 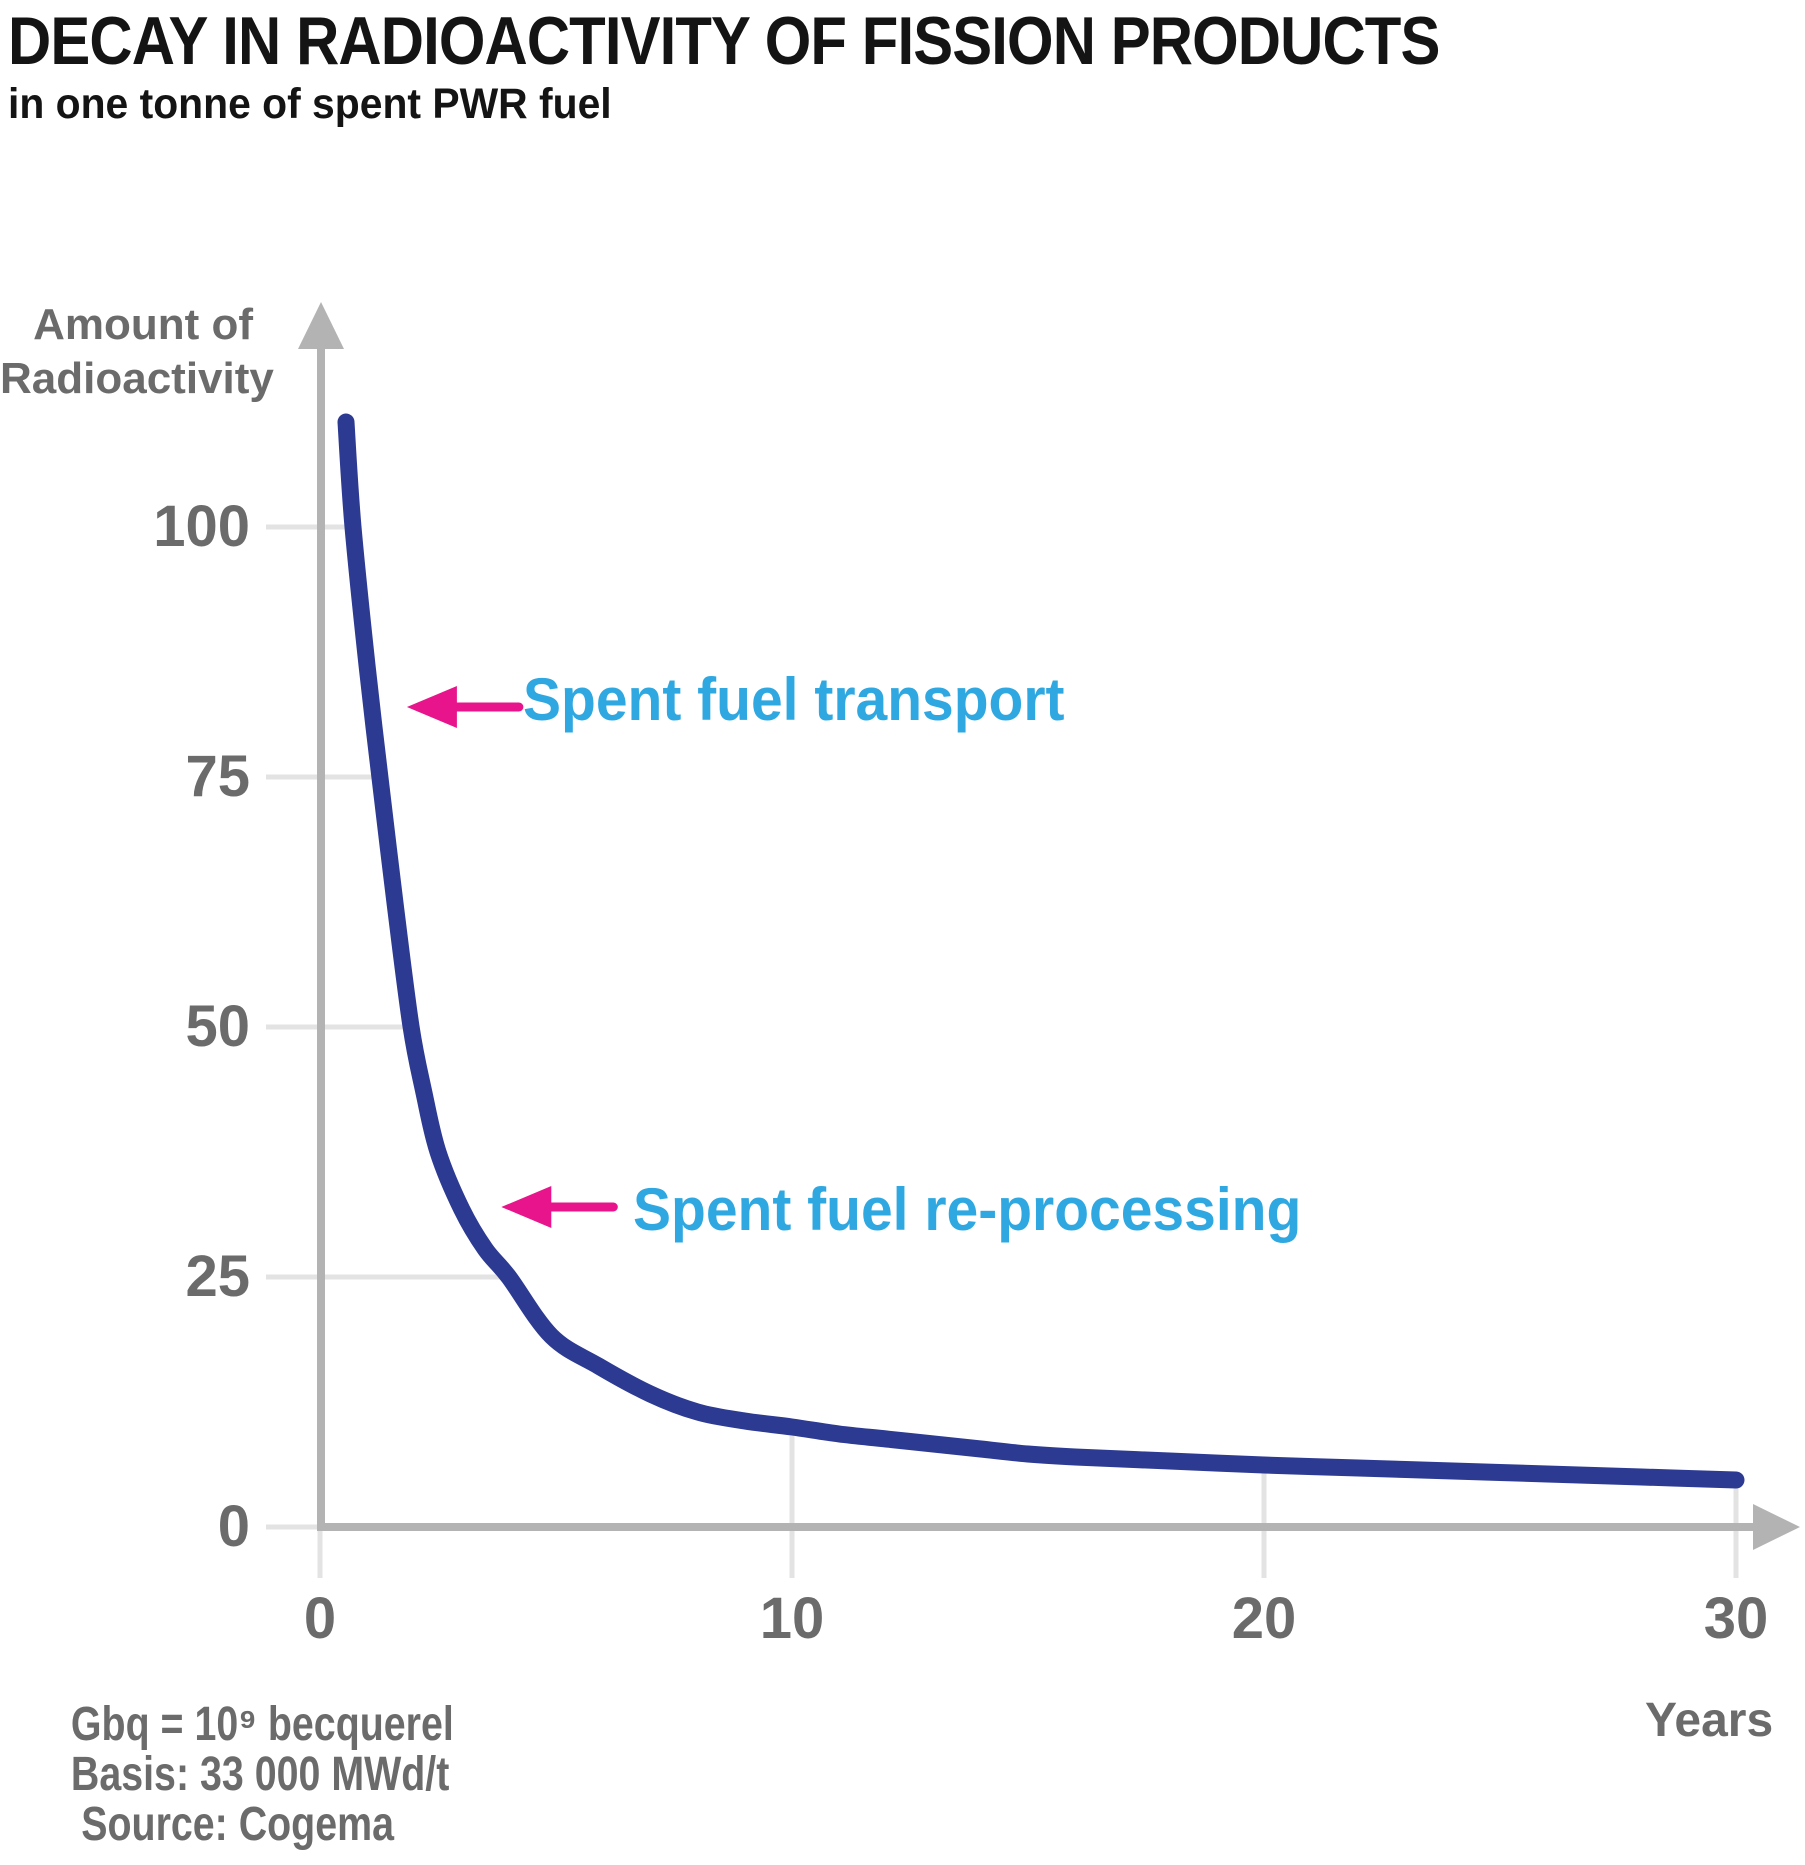 I want to click on y-tick-label-50: 50, so click(x=217, y=1026).